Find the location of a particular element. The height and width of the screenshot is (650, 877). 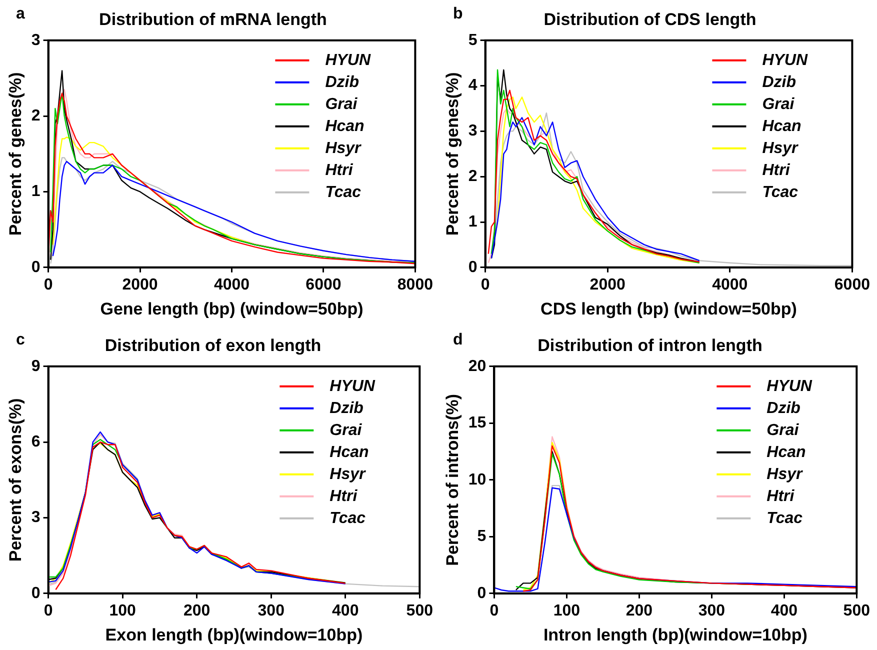

y-tick-label: 15 is located at coordinates (477, 423).